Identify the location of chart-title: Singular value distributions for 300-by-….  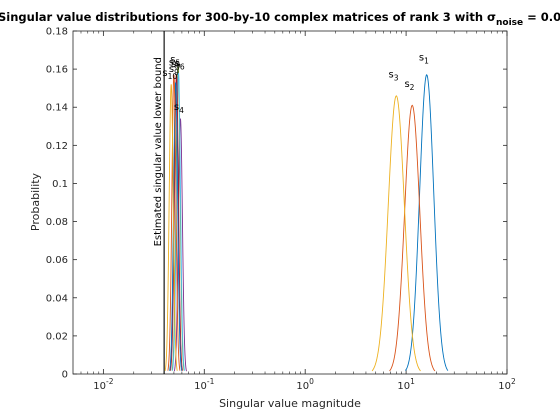
(280, 19).